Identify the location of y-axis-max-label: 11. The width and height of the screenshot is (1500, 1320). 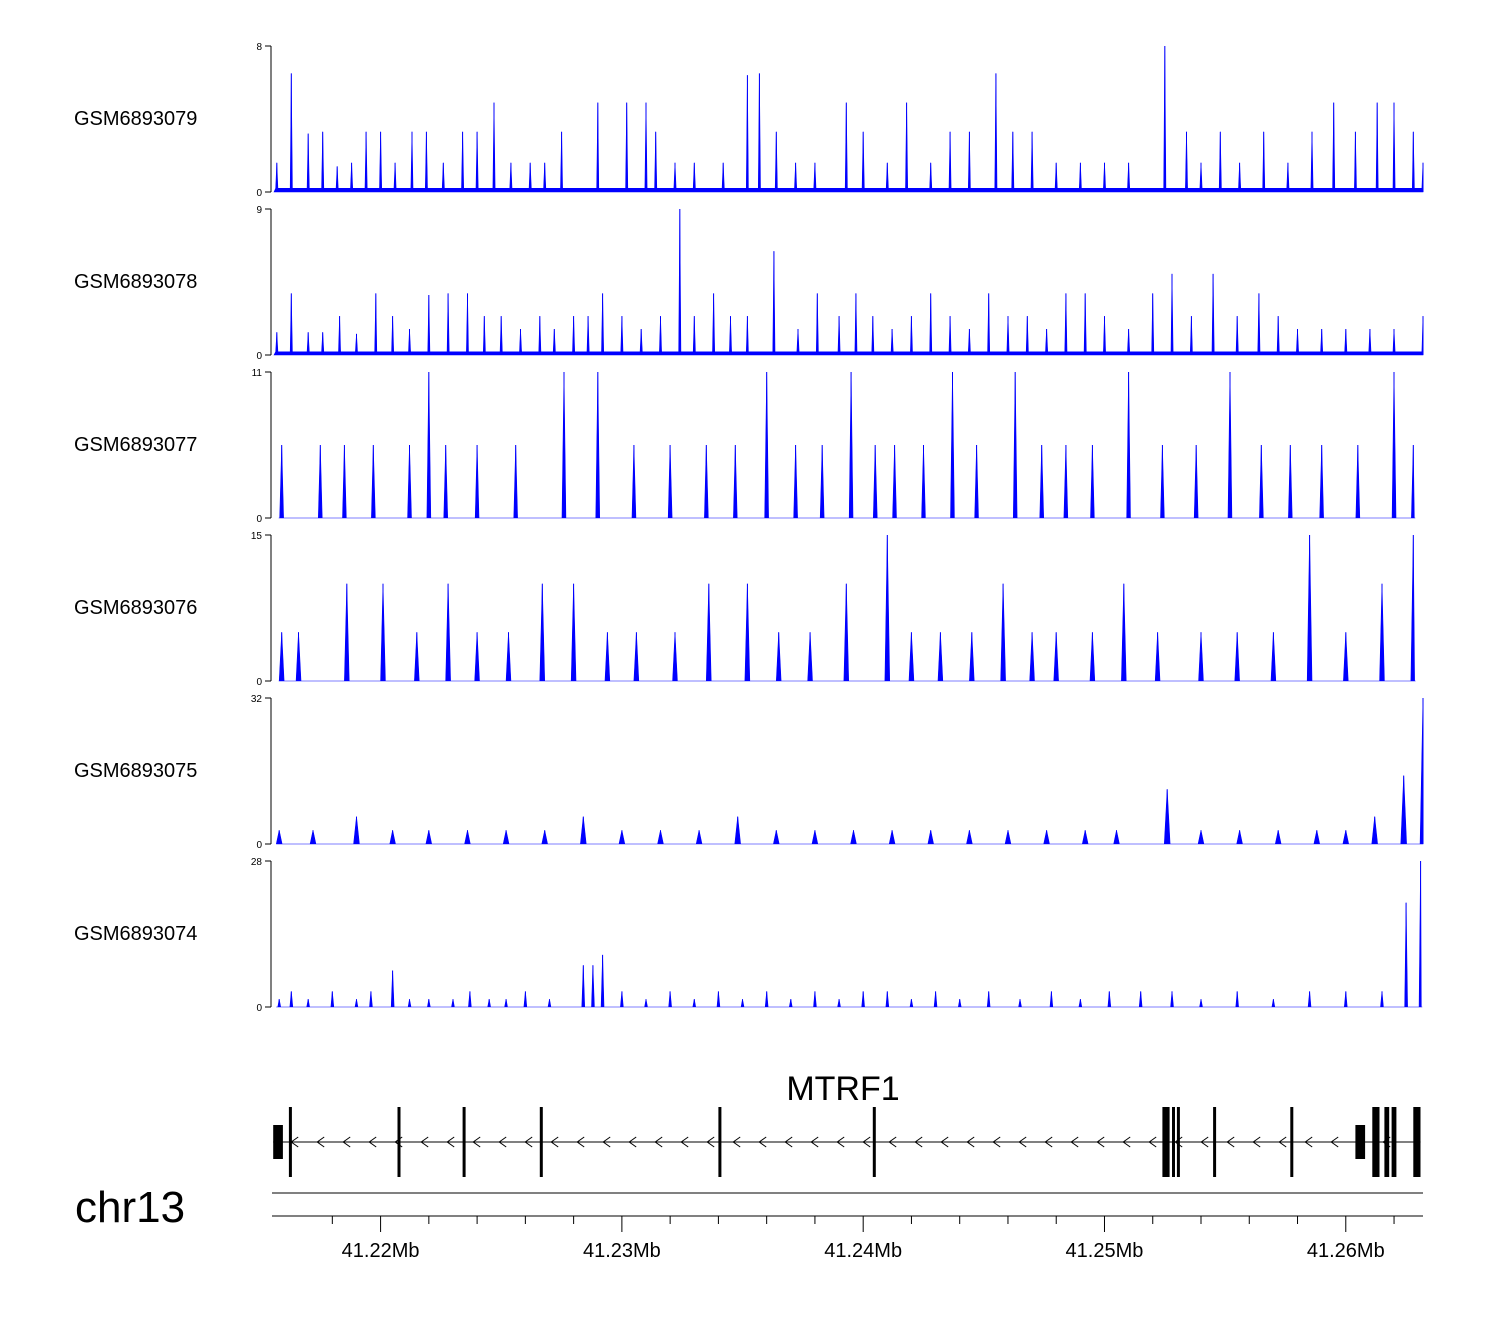
(257, 373).